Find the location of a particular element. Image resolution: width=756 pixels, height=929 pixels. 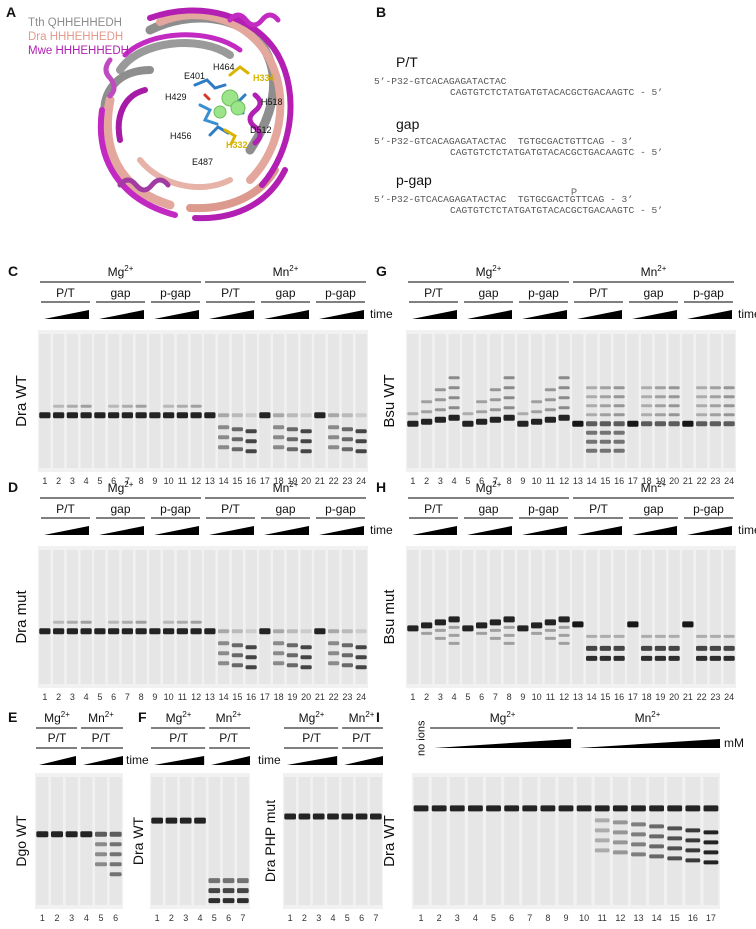

lane-number: 10 is located at coordinates (169, 481).